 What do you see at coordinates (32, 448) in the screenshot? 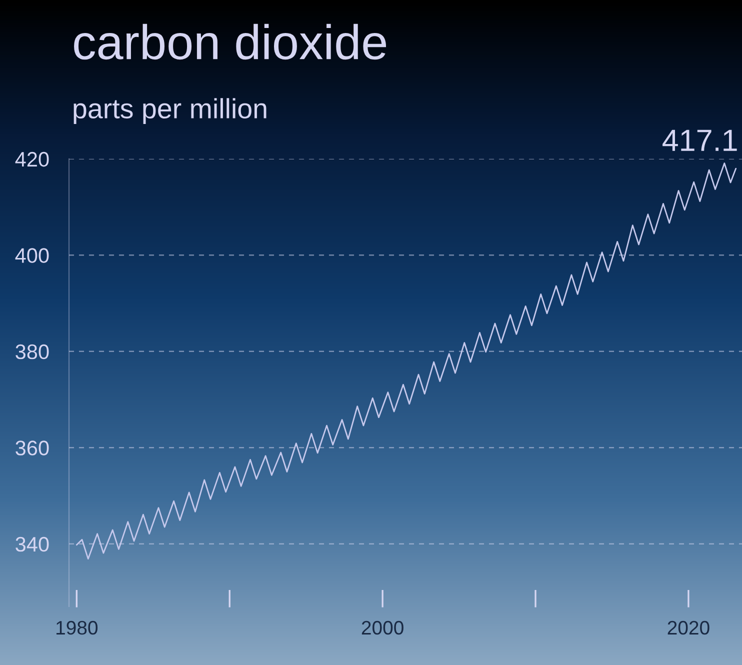
I see `y-tick-label: 360` at bounding box center [32, 448].